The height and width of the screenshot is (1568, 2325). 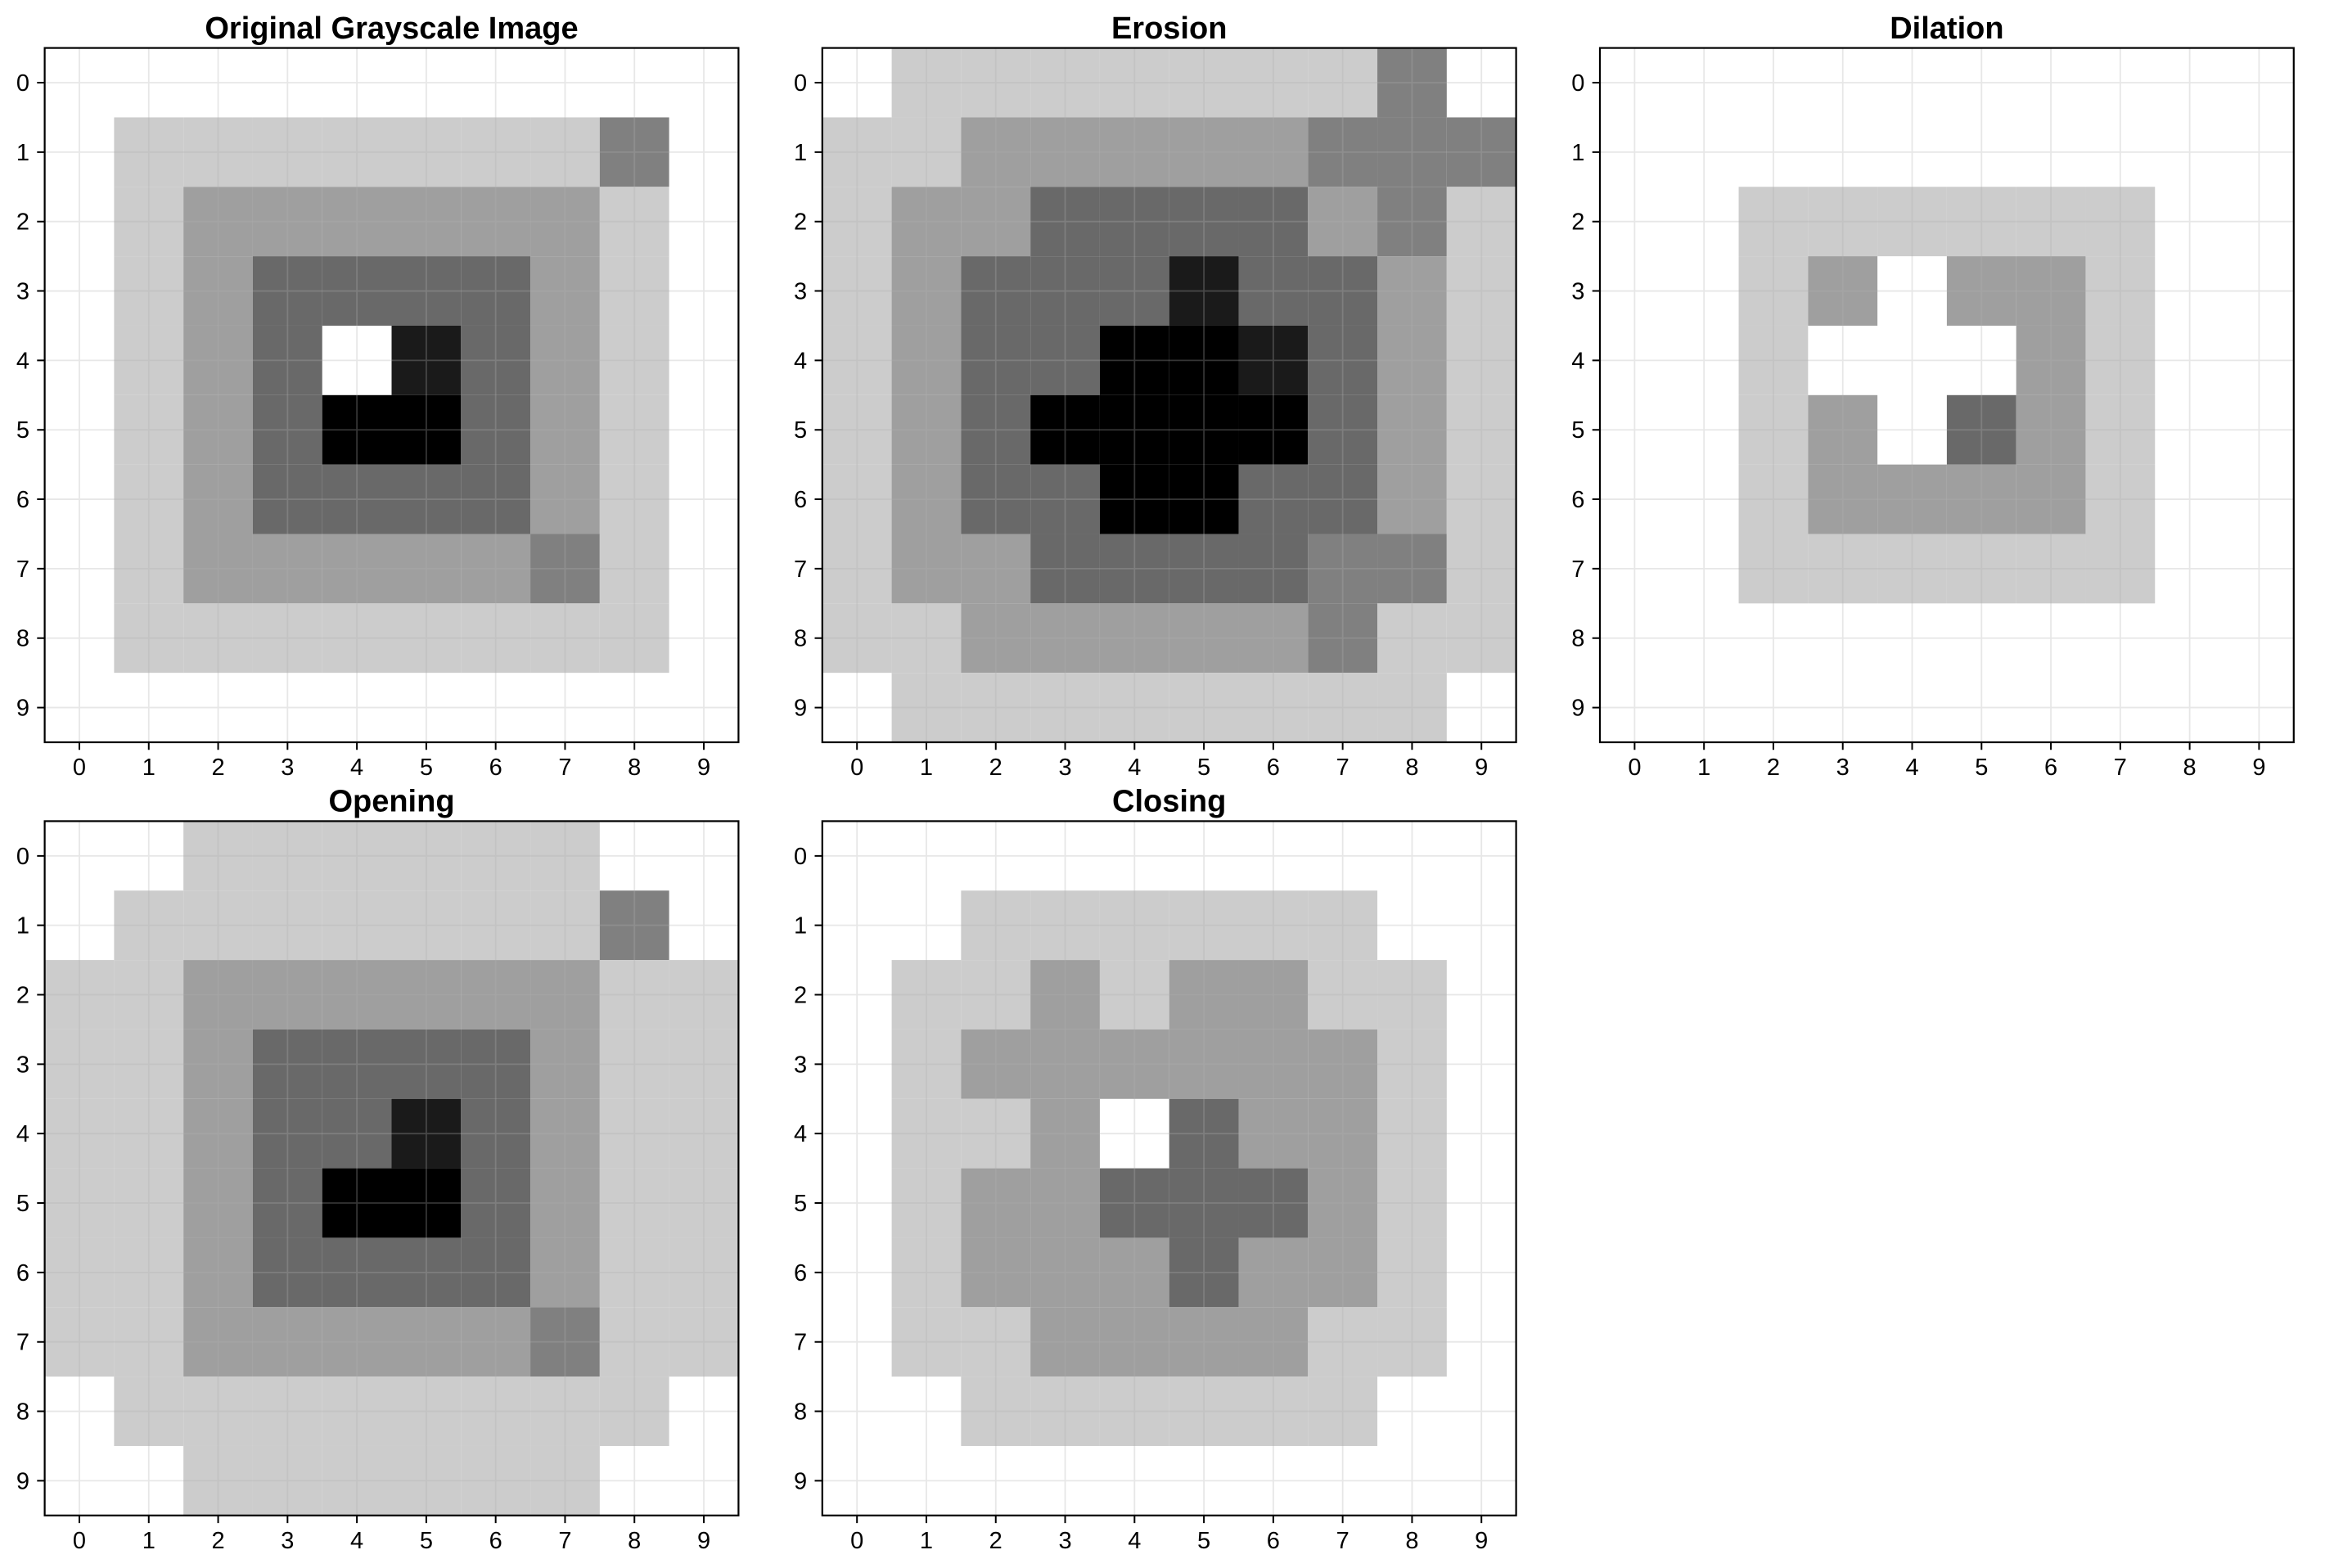 I want to click on svg-text: Erosion, so click(x=1169, y=28).